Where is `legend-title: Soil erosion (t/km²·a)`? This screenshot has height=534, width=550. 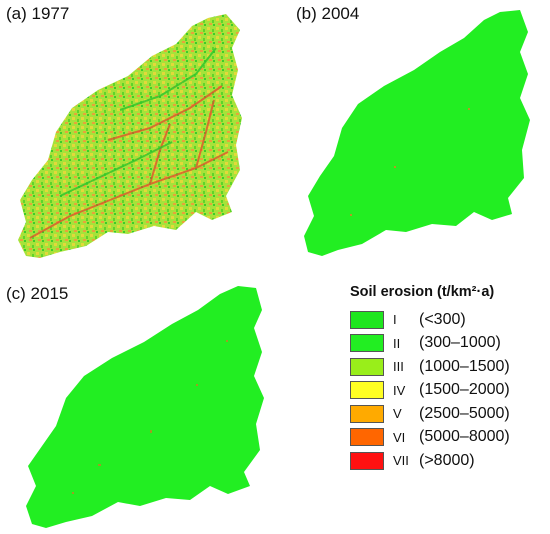
legend-title: Soil erosion (t/km²·a) is located at coordinates (422, 292).